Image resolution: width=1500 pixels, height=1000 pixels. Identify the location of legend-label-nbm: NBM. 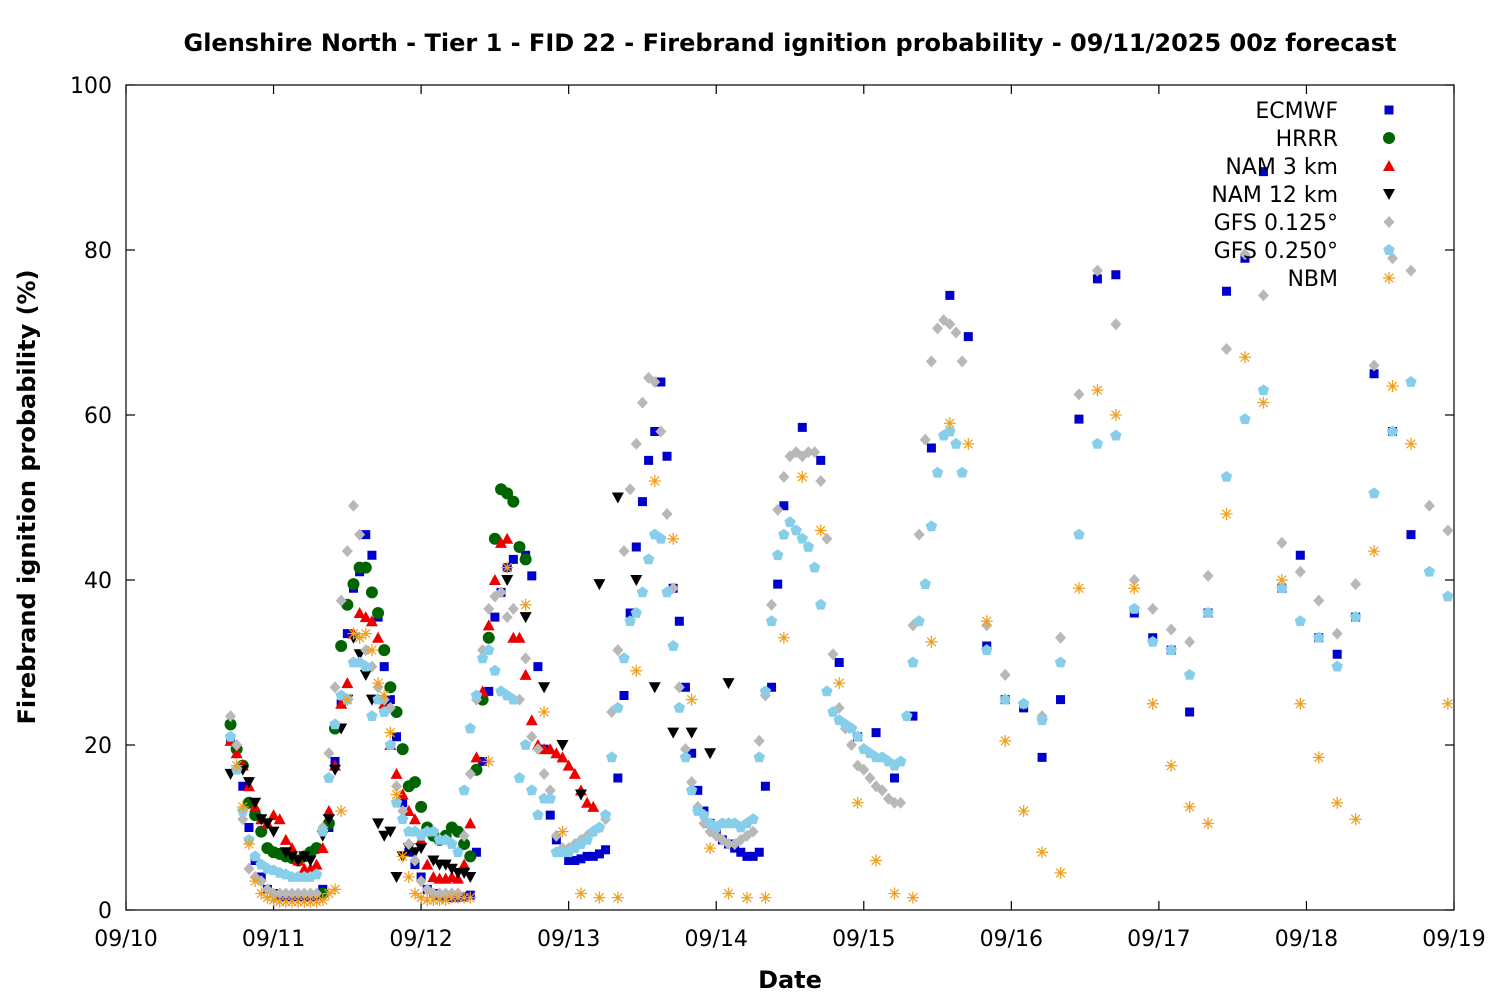
(1312, 279).